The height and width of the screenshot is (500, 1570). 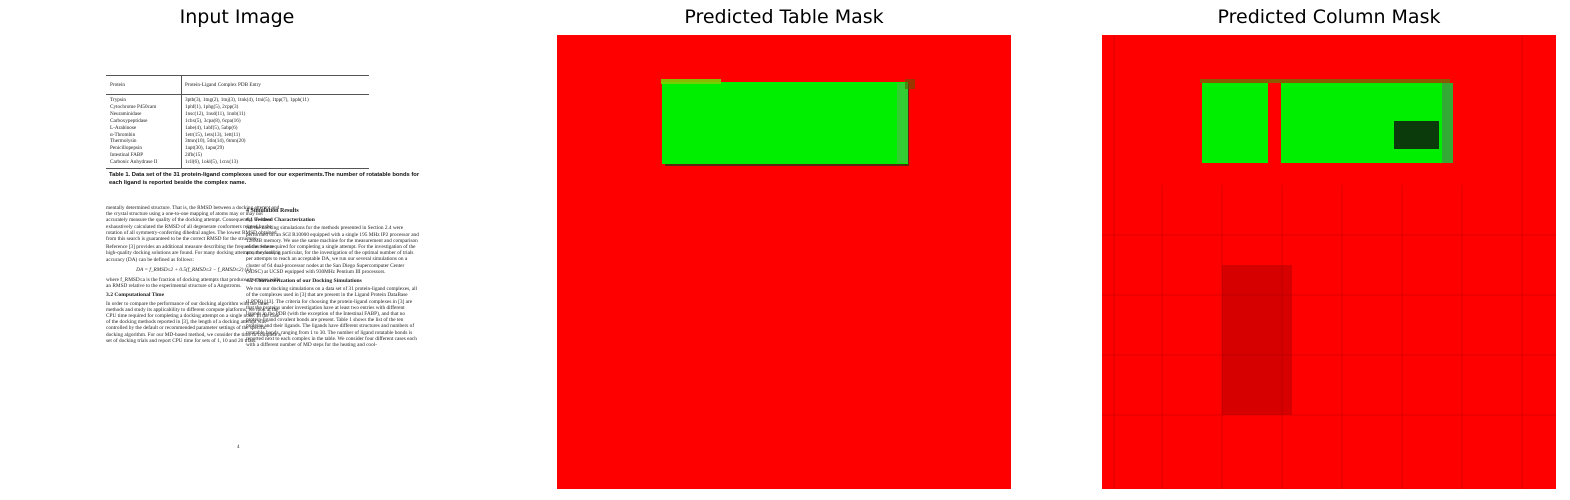 What do you see at coordinates (902, 123) in the screenshot?
I see `table-region-edge` at bounding box center [902, 123].